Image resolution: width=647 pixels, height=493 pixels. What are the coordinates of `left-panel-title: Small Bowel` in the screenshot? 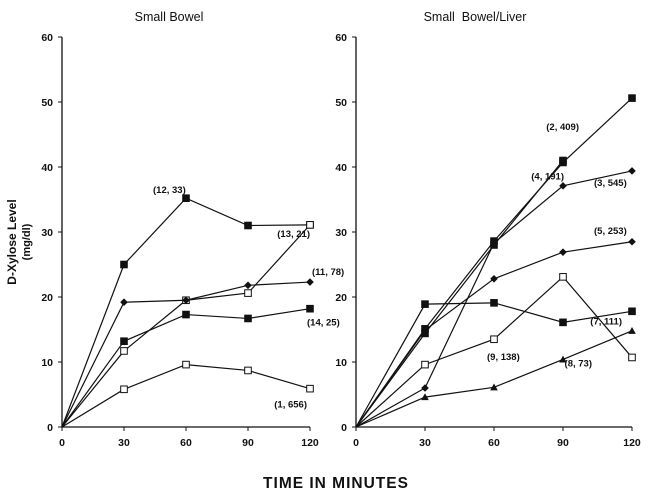 It's located at (169, 17).